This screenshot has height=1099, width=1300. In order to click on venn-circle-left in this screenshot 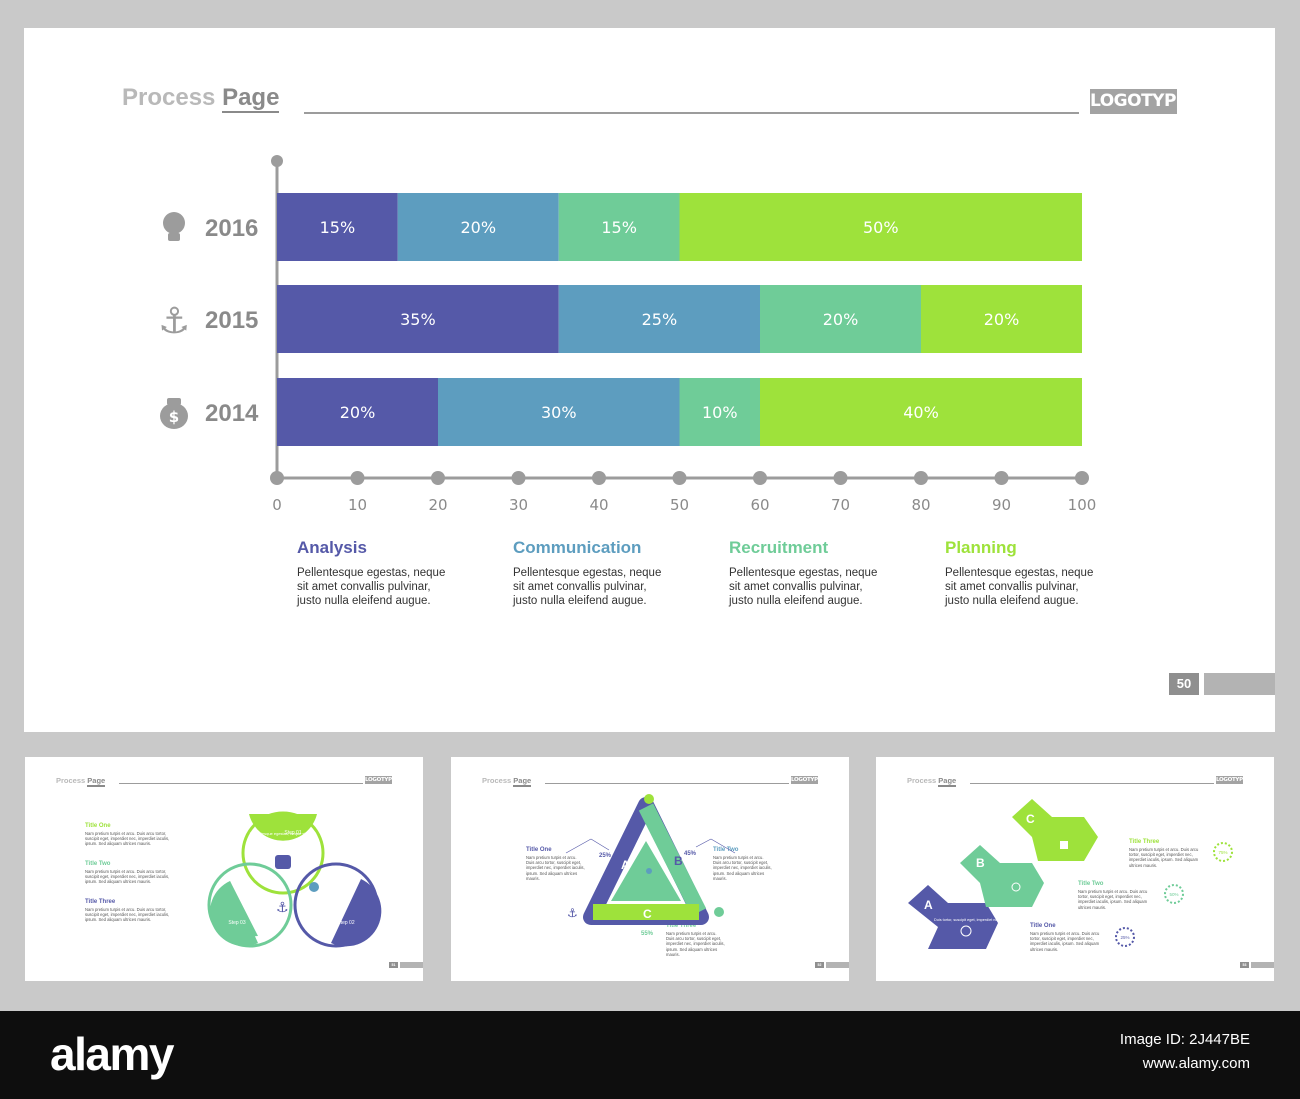, I will do `click(250, 905)`.